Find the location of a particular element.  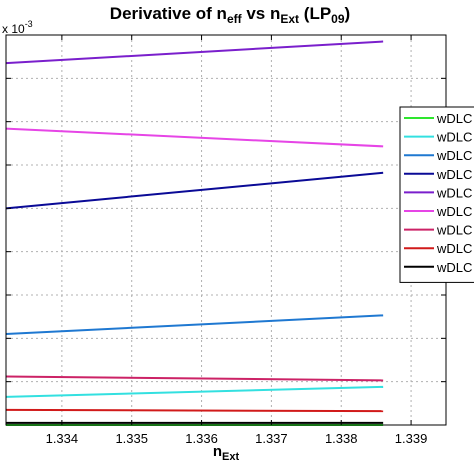

legend-label-4: wDLC is located at coordinates (454, 174).